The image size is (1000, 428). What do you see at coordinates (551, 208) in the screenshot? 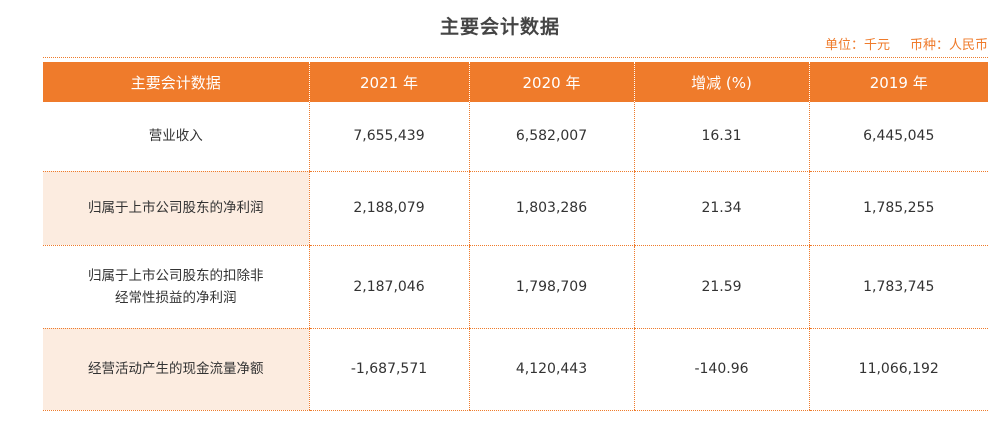
I see `cell-2020: 1,803,286` at bounding box center [551, 208].